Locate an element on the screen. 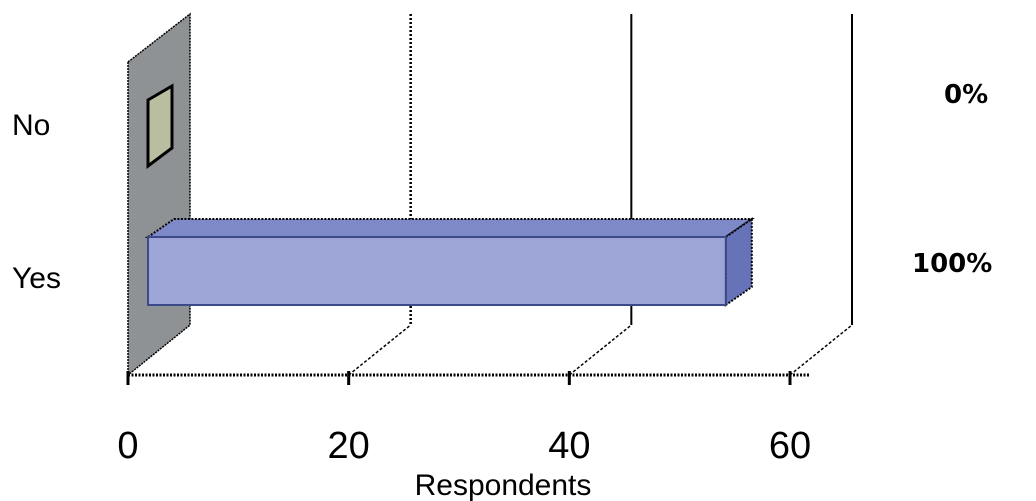 This screenshot has width=1036, height=501. tick-label-40: 40 is located at coordinates (569, 446).